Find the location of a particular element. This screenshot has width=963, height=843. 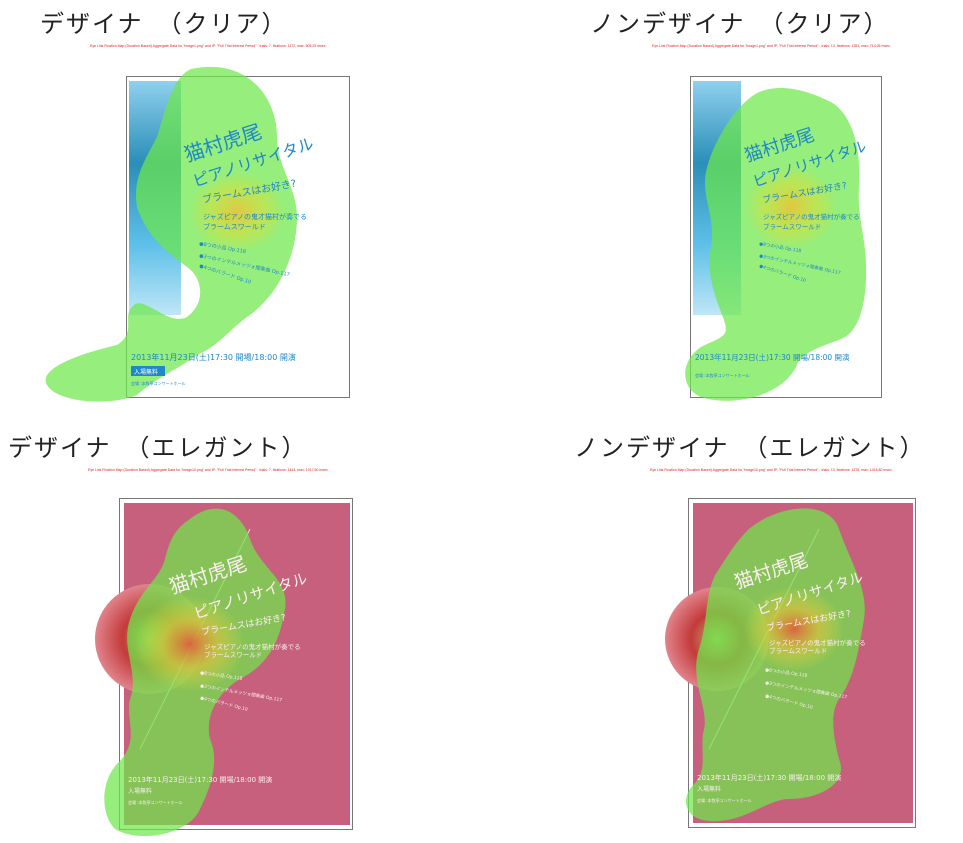

heatmap-region is located at coordinates (171, 234).